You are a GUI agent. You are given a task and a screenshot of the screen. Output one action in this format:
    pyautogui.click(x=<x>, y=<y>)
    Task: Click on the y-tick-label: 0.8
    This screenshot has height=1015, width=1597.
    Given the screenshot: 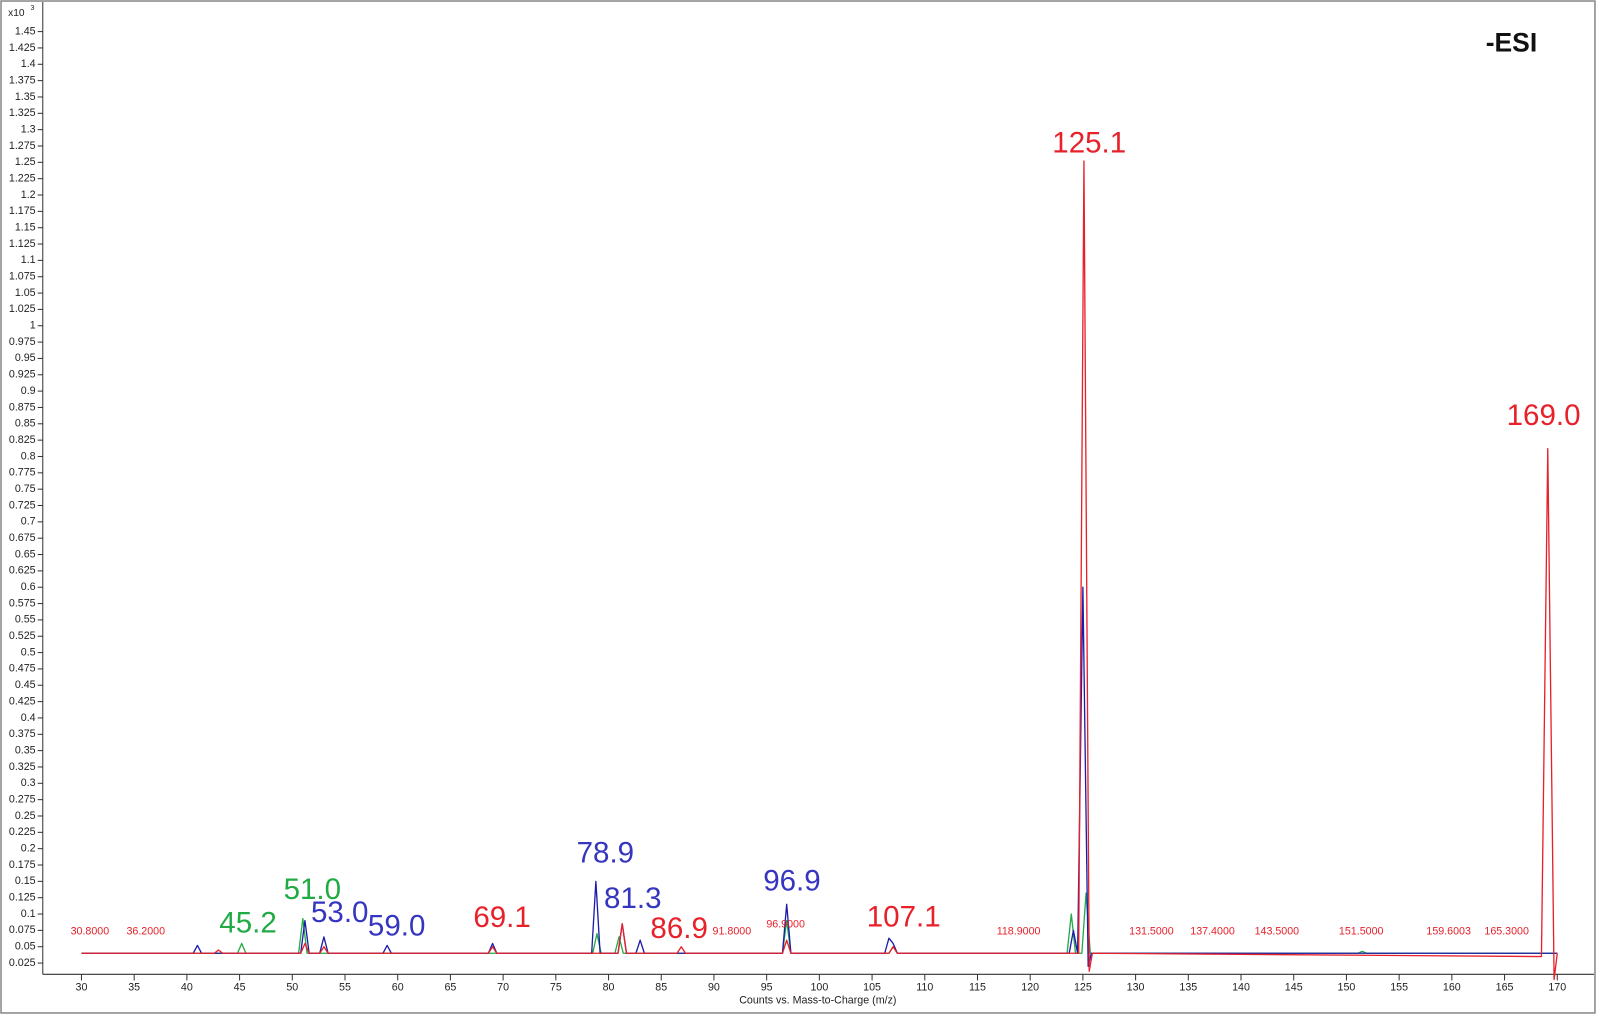 What is the action you would take?
    pyautogui.click(x=28, y=456)
    